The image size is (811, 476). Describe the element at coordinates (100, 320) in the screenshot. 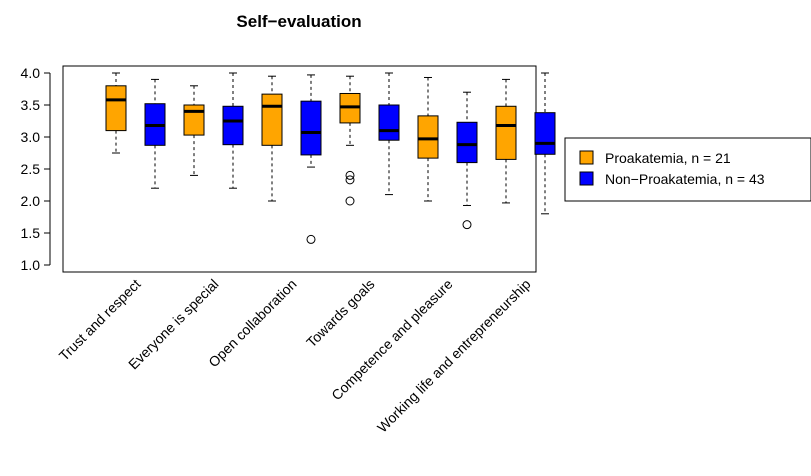

I see `x-category-label: Trust and respect` at that location.